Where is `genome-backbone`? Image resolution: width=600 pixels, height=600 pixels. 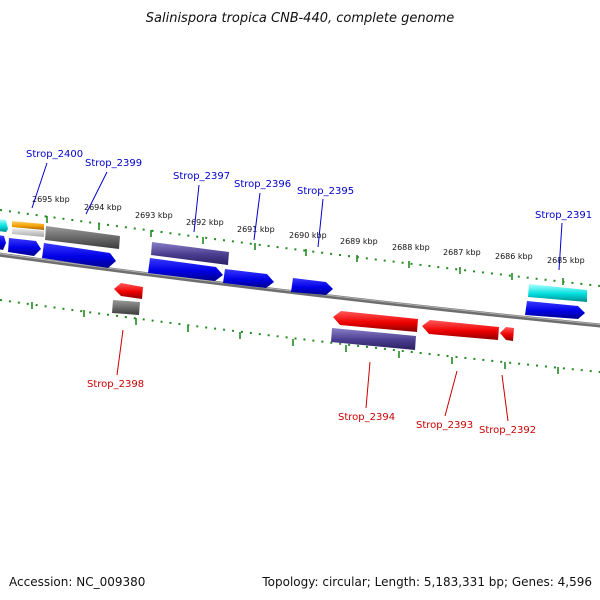 genome-backbone is located at coordinates (300, 290).